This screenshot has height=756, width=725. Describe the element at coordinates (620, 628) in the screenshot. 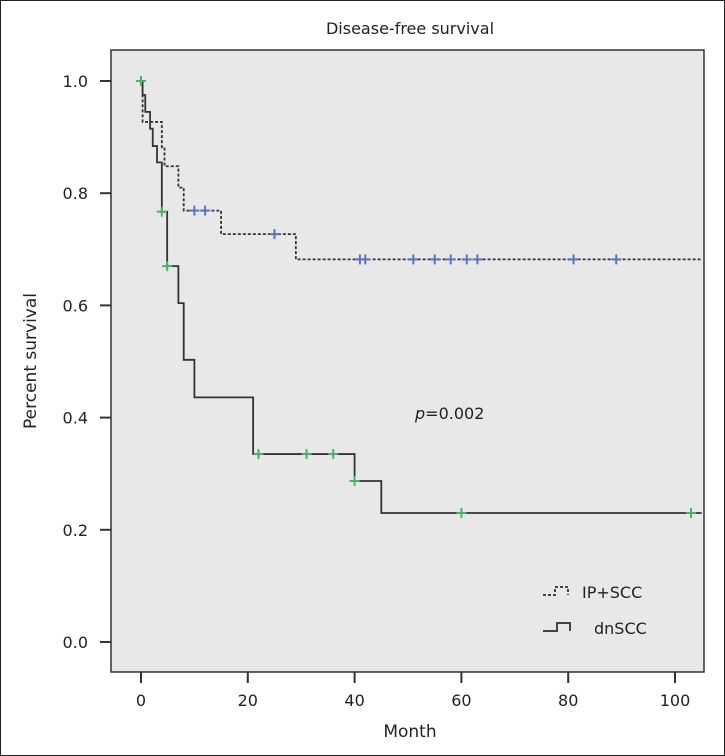

I see `legend-label-dnscc: dnSCC` at that location.